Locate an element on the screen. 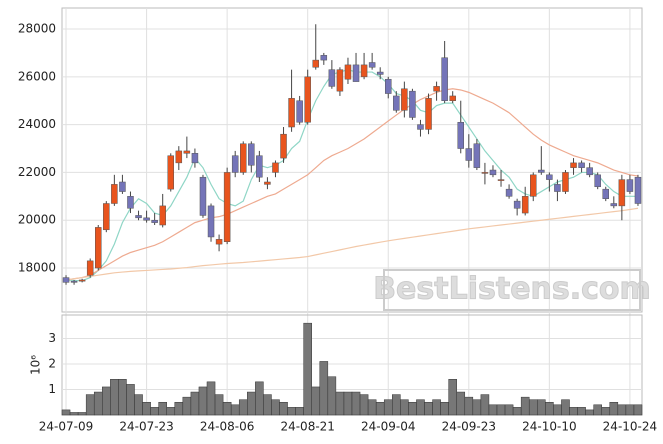  x-tick-label: 24-10-10 is located at coordinates (549, 427).